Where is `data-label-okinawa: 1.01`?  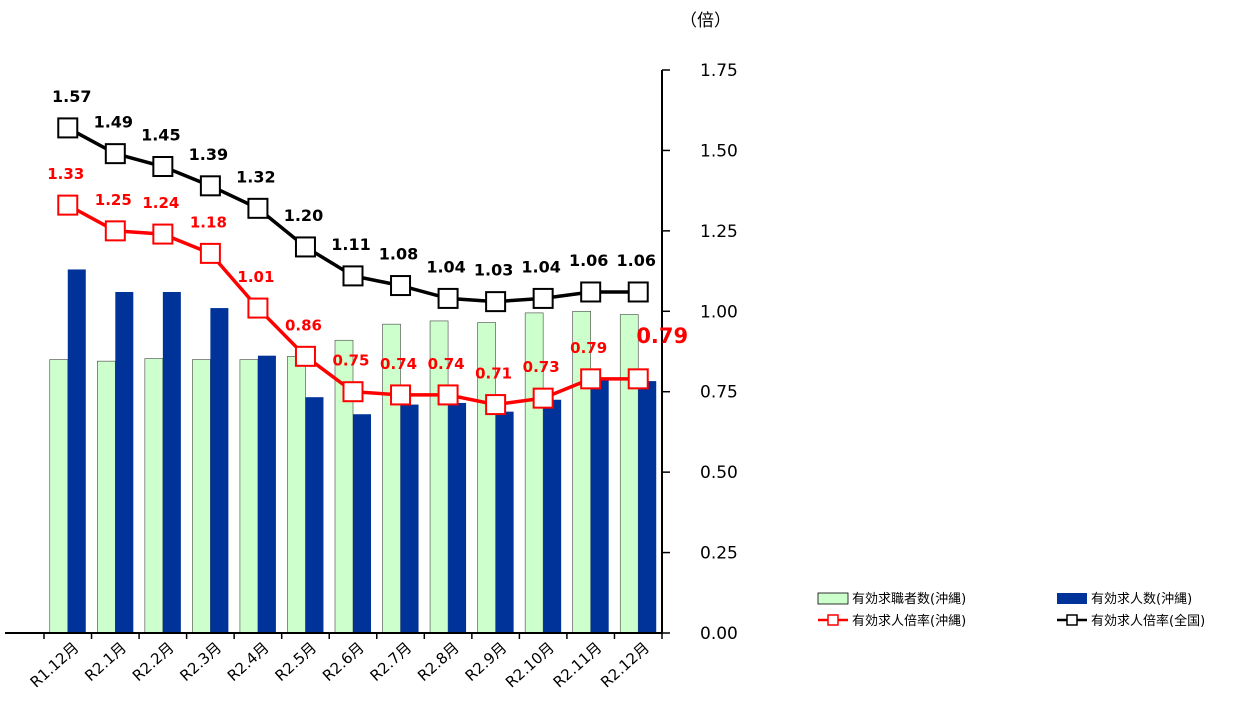 data-label-okinawa: 1.01 is located at coordinates (255, 277).